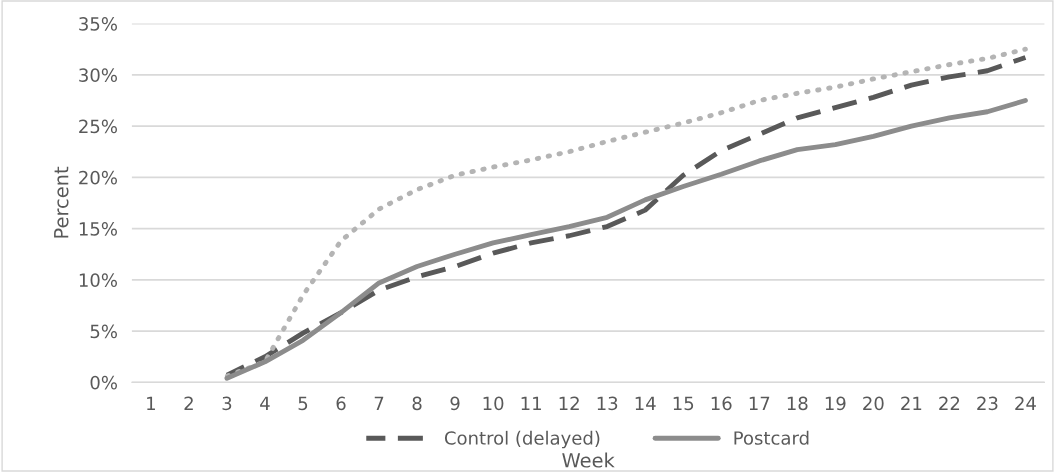 The image size is (1055, 472). I want to click on x-tick-label: 24, so click(1025, 403).